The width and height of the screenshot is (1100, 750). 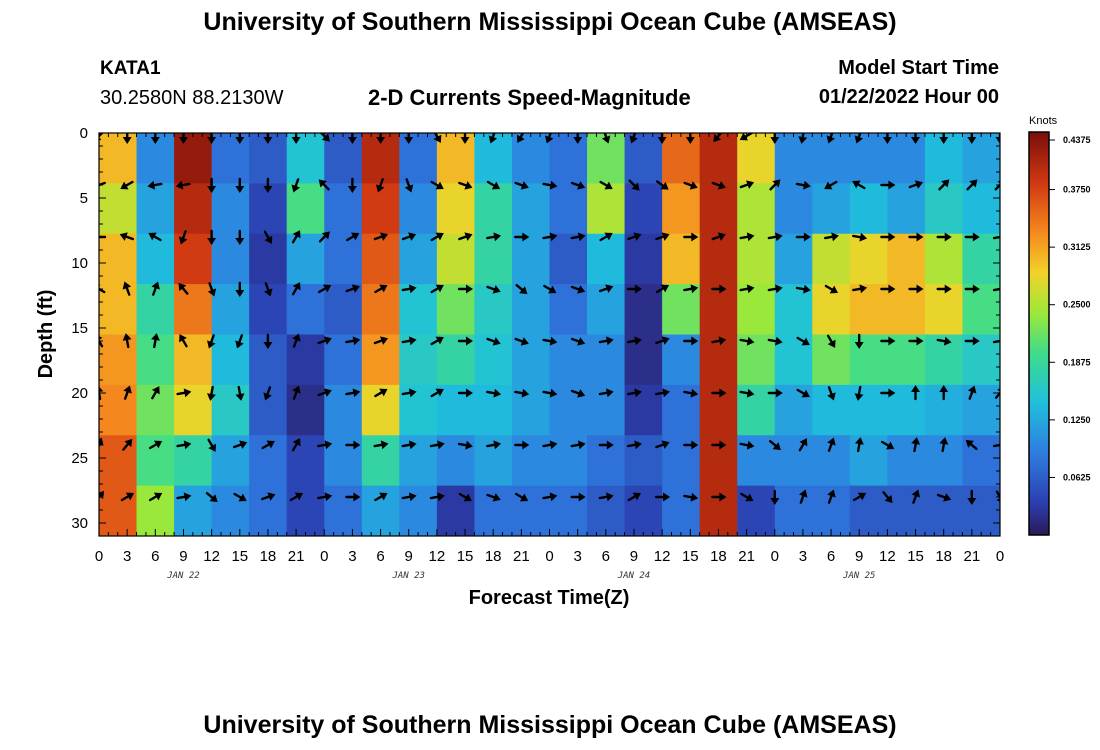 What do you see at coordinates (908, 97) in the screenshot?
I see `model-start-value: 01/22/2022 Hour 00` at bounding box center [908, 97].